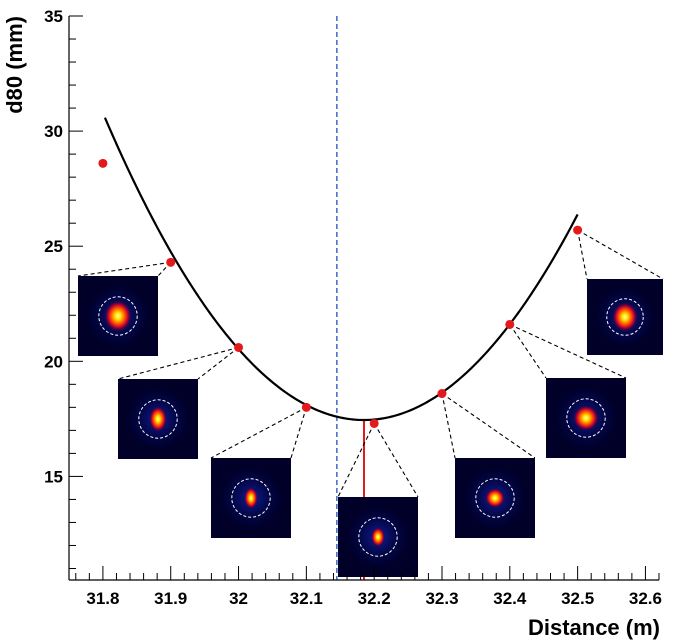 The height and width of the screenshot is (641, 673). What do you see at coordinates (594, 627) in the screenshot?
I see `x-axis-title: Distance (m)` at bounding box center [594, 627].